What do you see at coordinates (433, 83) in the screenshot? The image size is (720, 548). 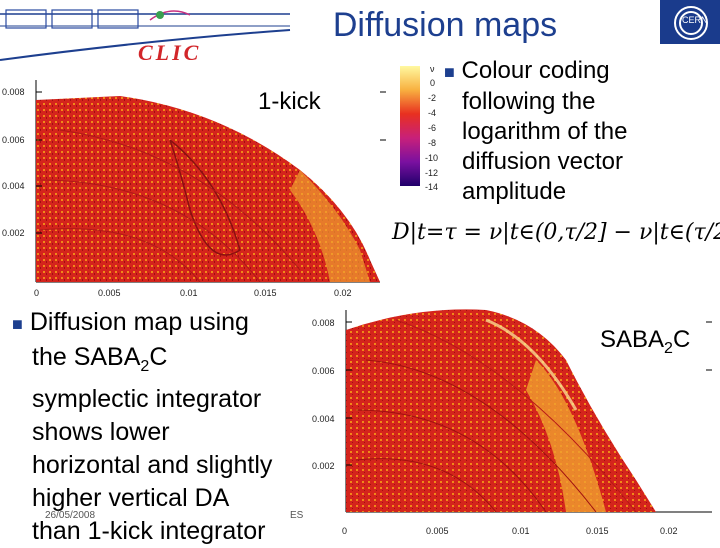 I see `colorbar-tick: 0` at bounding box center [433, 83].